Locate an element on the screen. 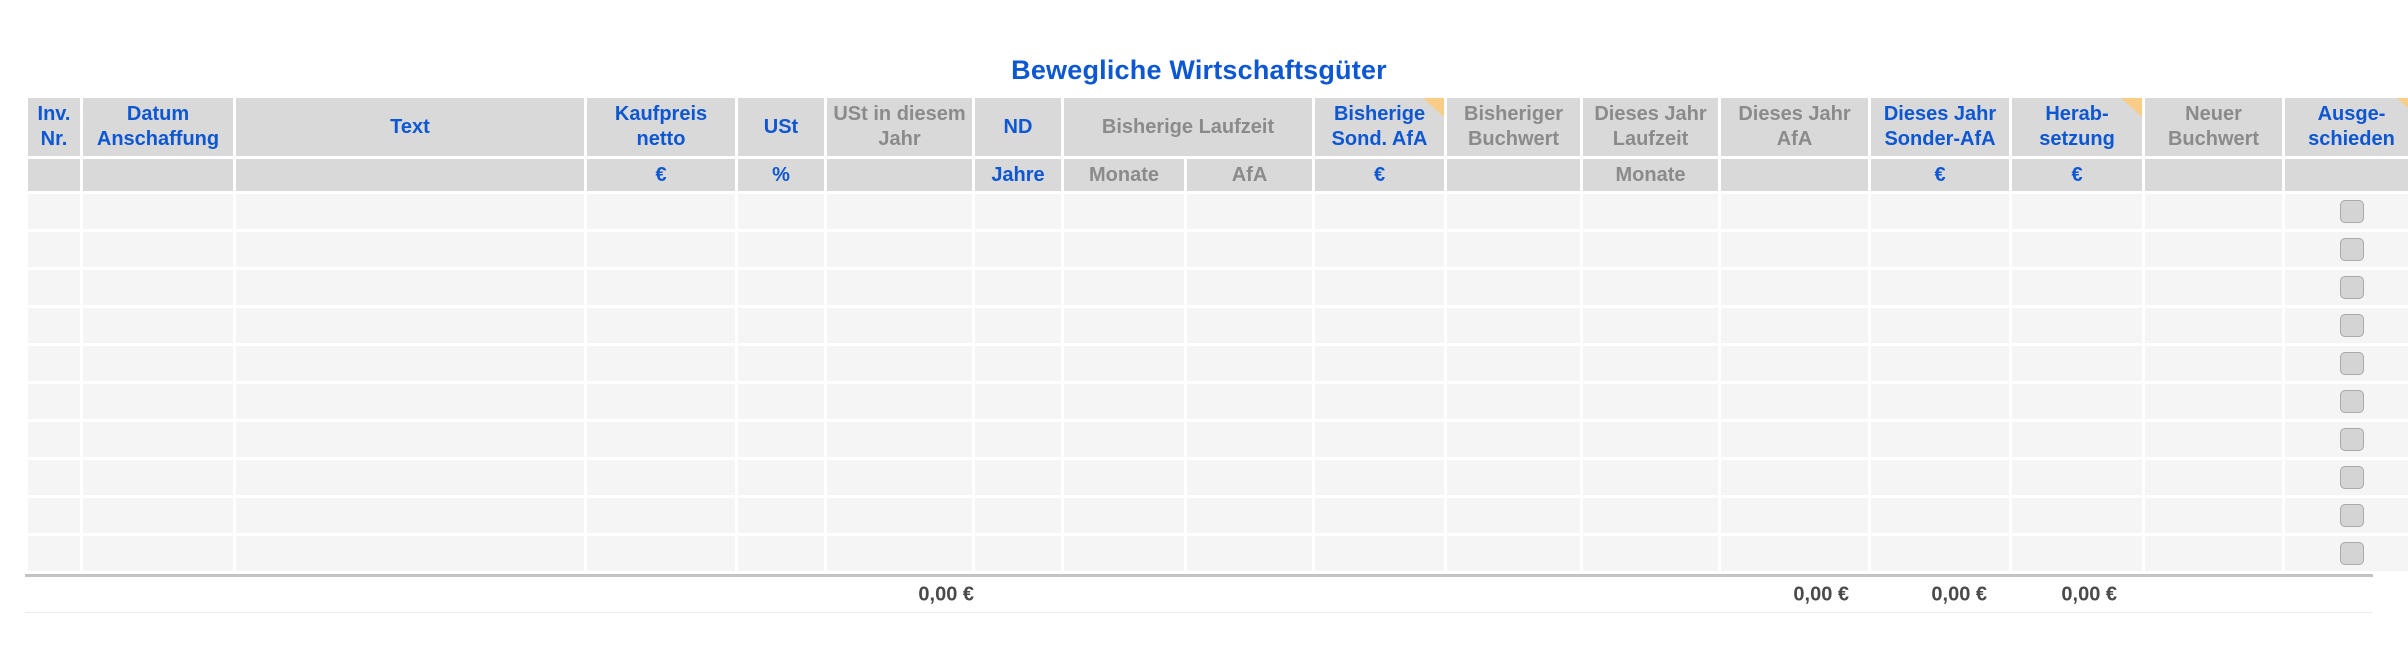 The image size is (2408, 666). header-dieses-jahr-laufzeit: Dieses Jahr Laufzeit is located at coordinates (1651, 127).